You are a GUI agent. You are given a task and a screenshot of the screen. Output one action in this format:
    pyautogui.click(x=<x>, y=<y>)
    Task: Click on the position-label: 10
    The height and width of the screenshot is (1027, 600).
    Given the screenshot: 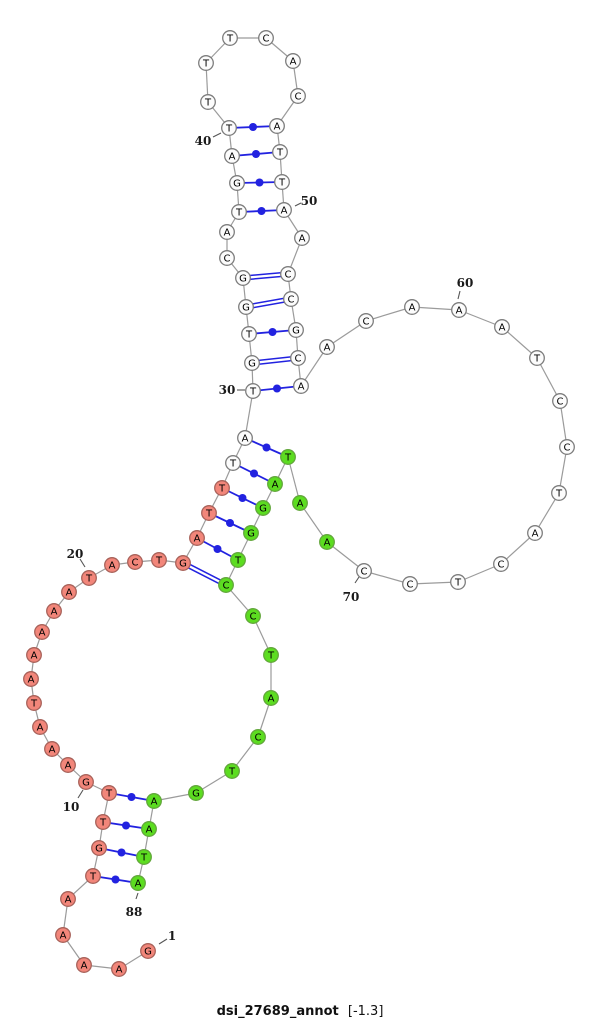 What is the action you would take?
    pyautogui.click(x=71, y=807)
    